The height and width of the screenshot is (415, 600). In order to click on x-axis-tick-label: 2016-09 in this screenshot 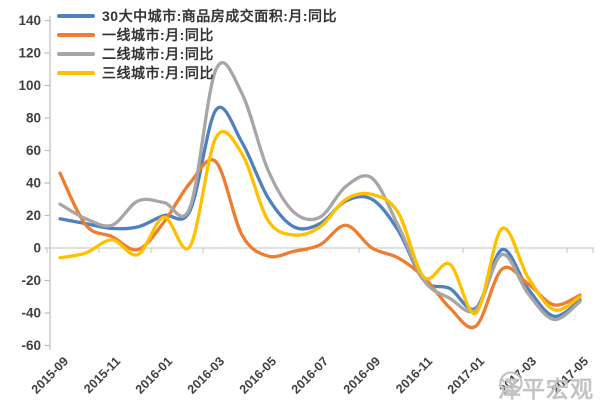, I will do `click(362, 375)`.